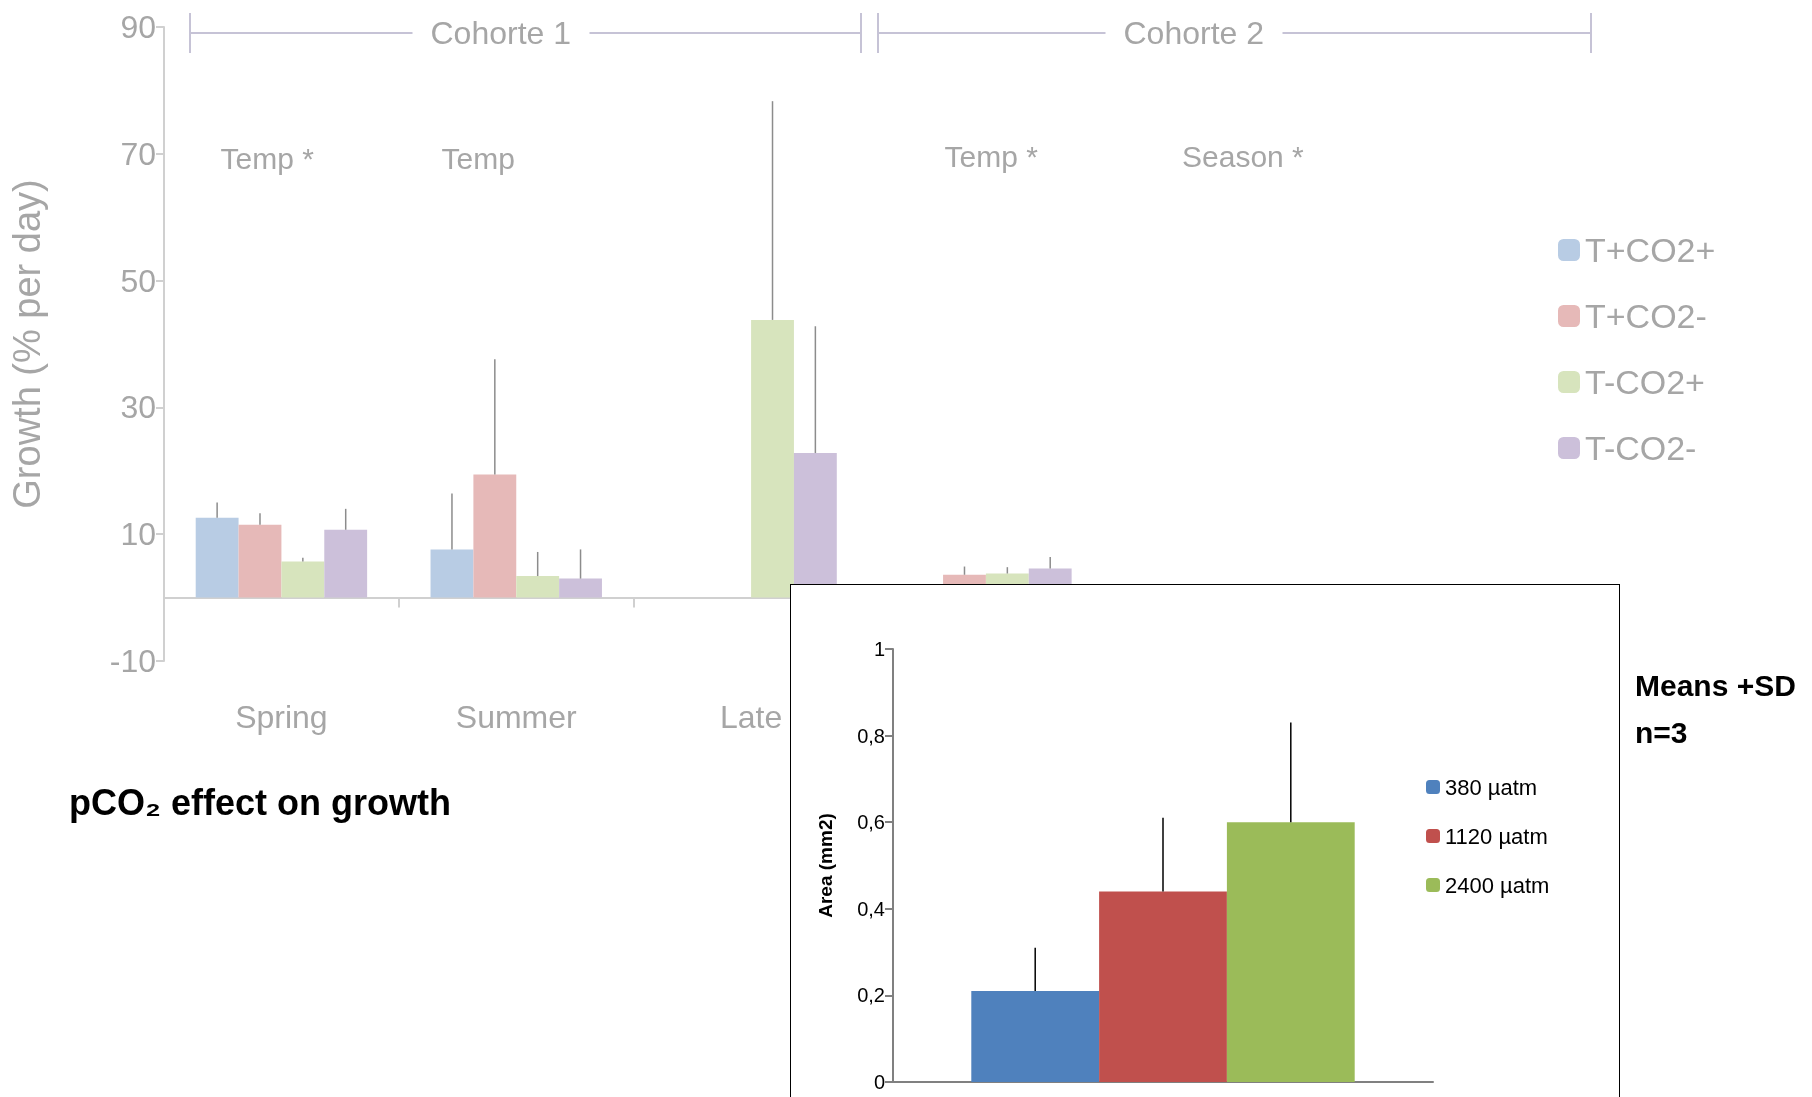 This screenshot has height=1097, width=1812. Describe the element at coordinates (1641, 448) in the screenshot. I see `legend-label: T-CO2-` at that location.